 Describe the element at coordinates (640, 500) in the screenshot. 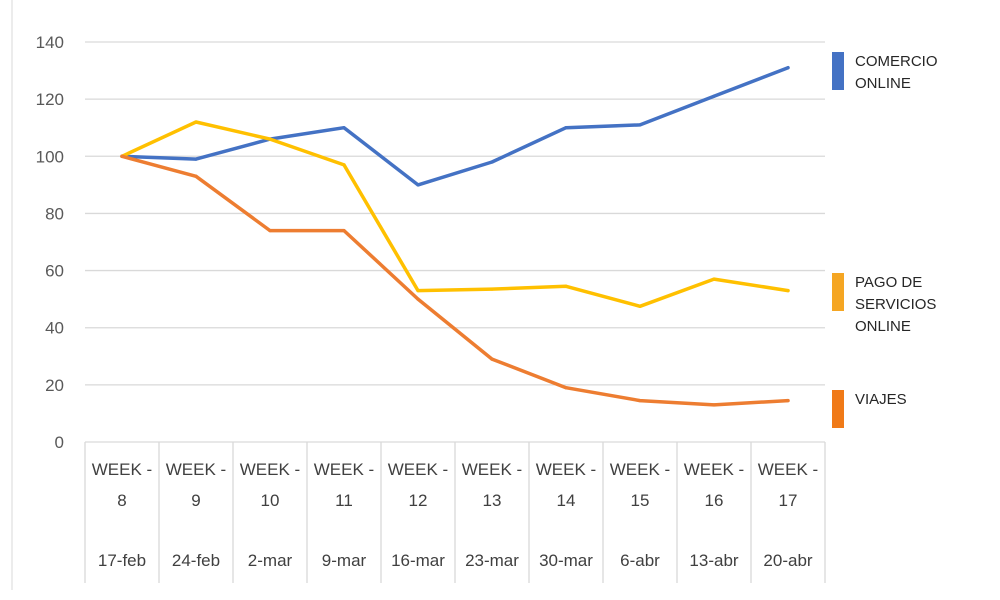

I see `x-tick-label: 15` at that location.